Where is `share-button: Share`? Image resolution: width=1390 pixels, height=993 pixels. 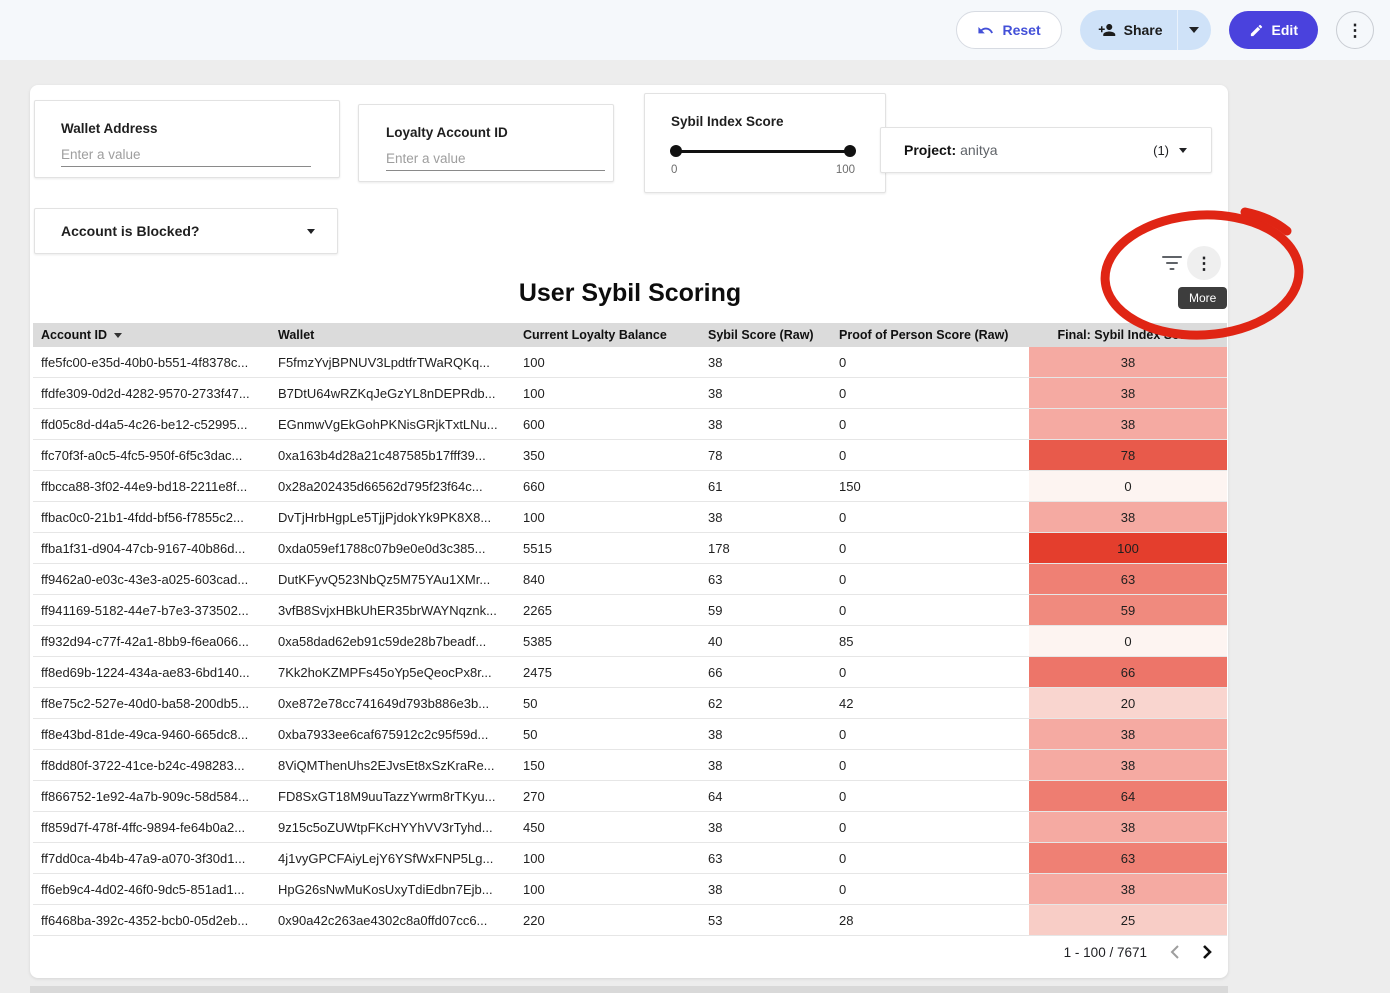
share-button: Share is located at coordinates (1128, 30).